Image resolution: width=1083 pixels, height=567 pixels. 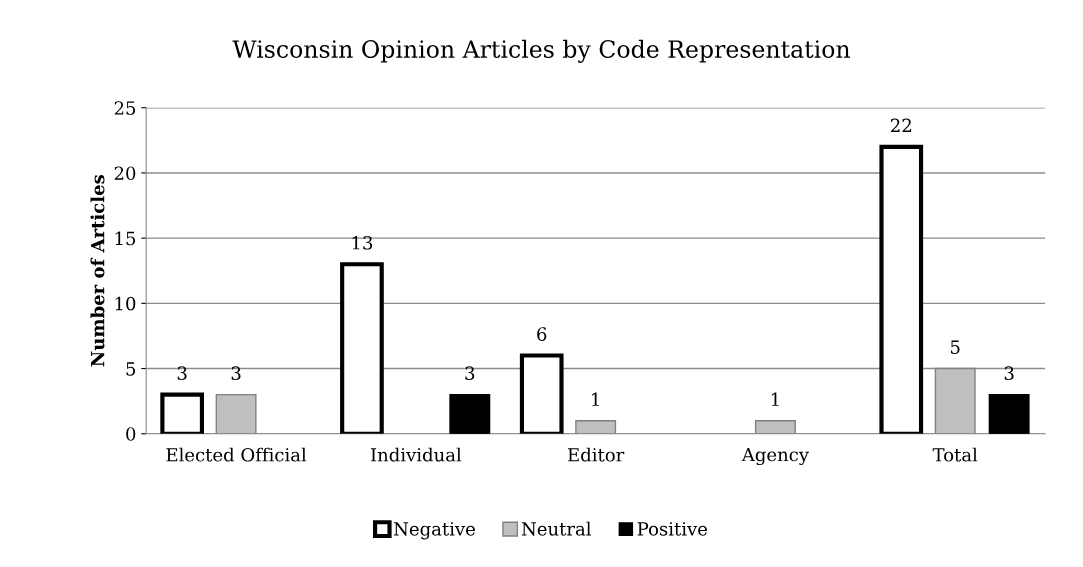 I want to click on y-tick-label: 20, so click(x=125, y=173).